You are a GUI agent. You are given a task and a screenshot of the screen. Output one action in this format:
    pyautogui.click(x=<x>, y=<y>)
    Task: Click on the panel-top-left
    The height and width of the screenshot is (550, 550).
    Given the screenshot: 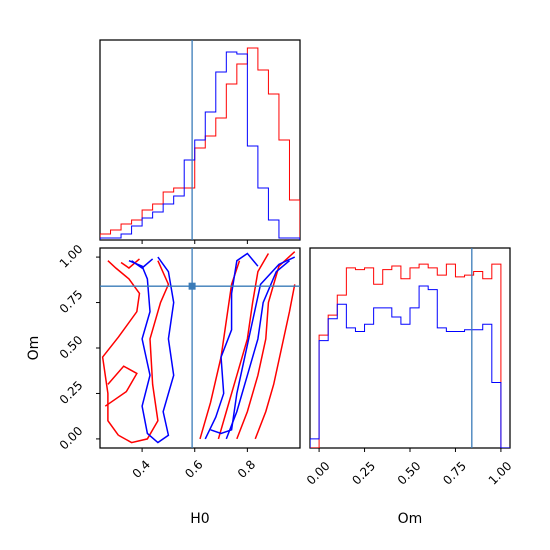 What is the action you would take?
    pyautogui.click(x=200, y=141)
    